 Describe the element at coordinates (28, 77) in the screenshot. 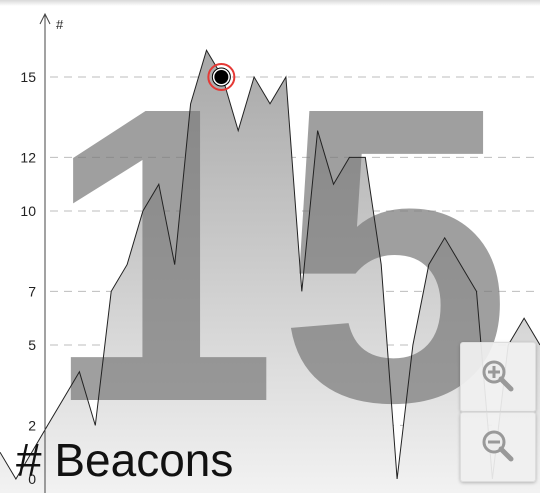

I see `y-tick-label: 15` at that location.